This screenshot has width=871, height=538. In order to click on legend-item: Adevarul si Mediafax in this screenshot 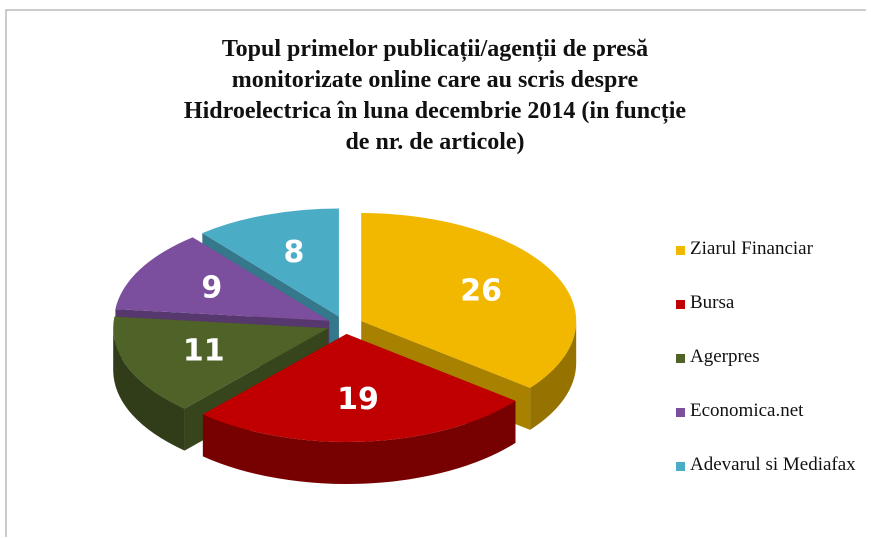, I will do `click(768, 465)`.